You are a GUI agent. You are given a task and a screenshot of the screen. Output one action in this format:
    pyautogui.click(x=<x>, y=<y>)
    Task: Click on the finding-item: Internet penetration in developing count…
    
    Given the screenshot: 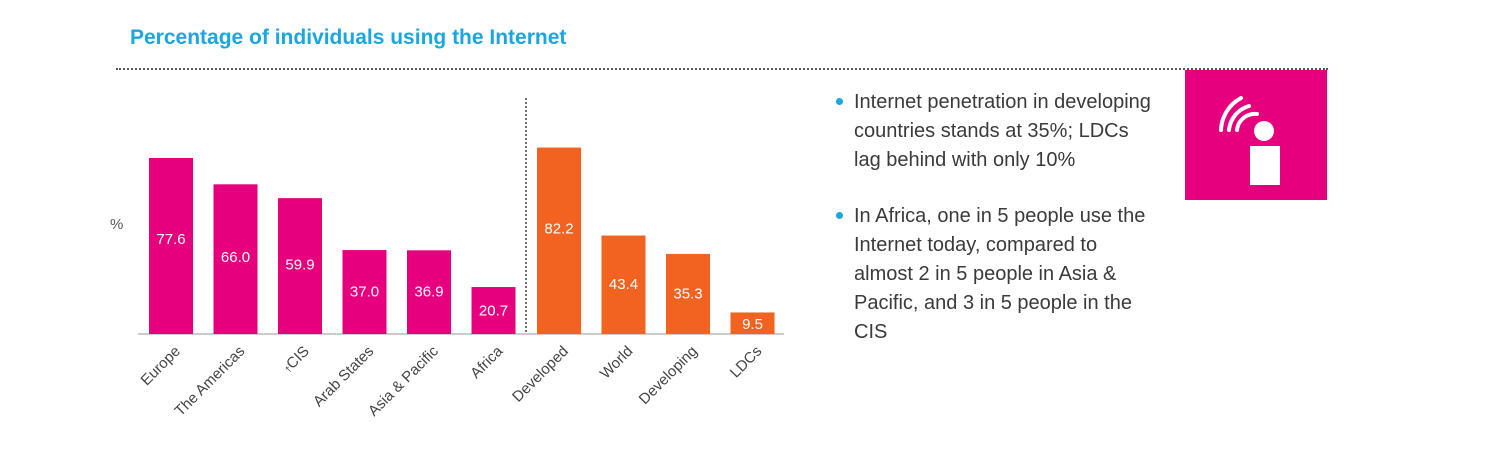 What is the action you would take?
    pyautogui.click(x=994, y=131)
    